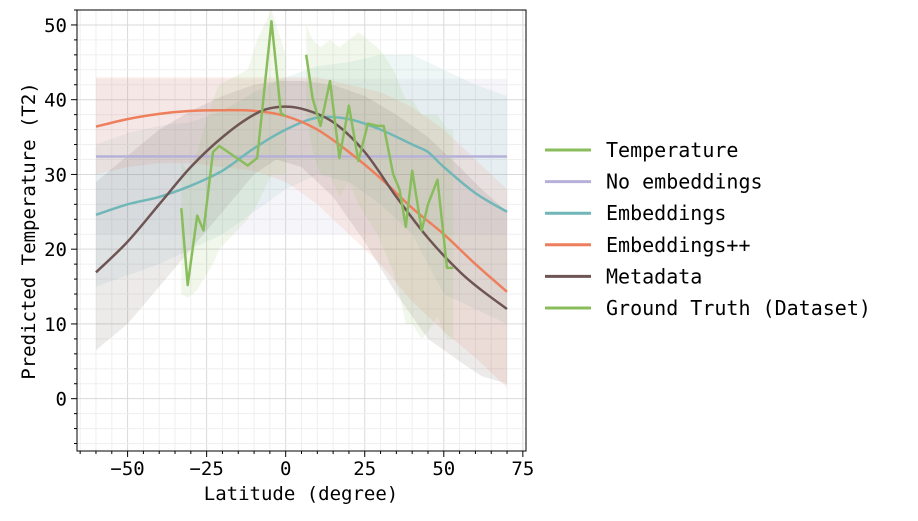 This screenshot has height=521, width=918. What do you see at coordinates (29, 230) in the screenshot?
I see `y-axis-label: Predicted Temperature (T2)` at bounding box center [29, 230].